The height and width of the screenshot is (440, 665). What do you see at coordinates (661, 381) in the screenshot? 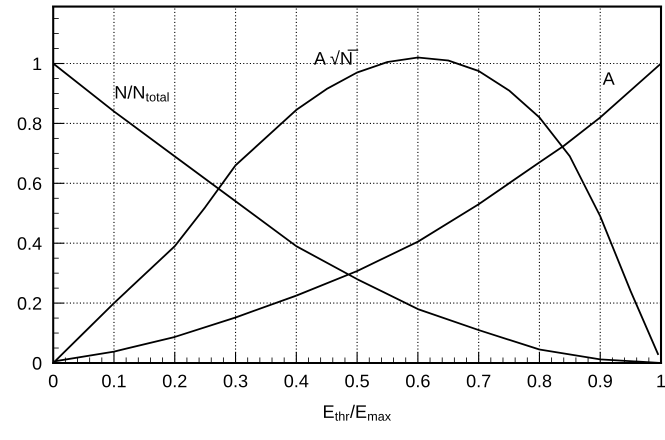
I see `x-tick-label: 1` at bounding box center [661, 381].